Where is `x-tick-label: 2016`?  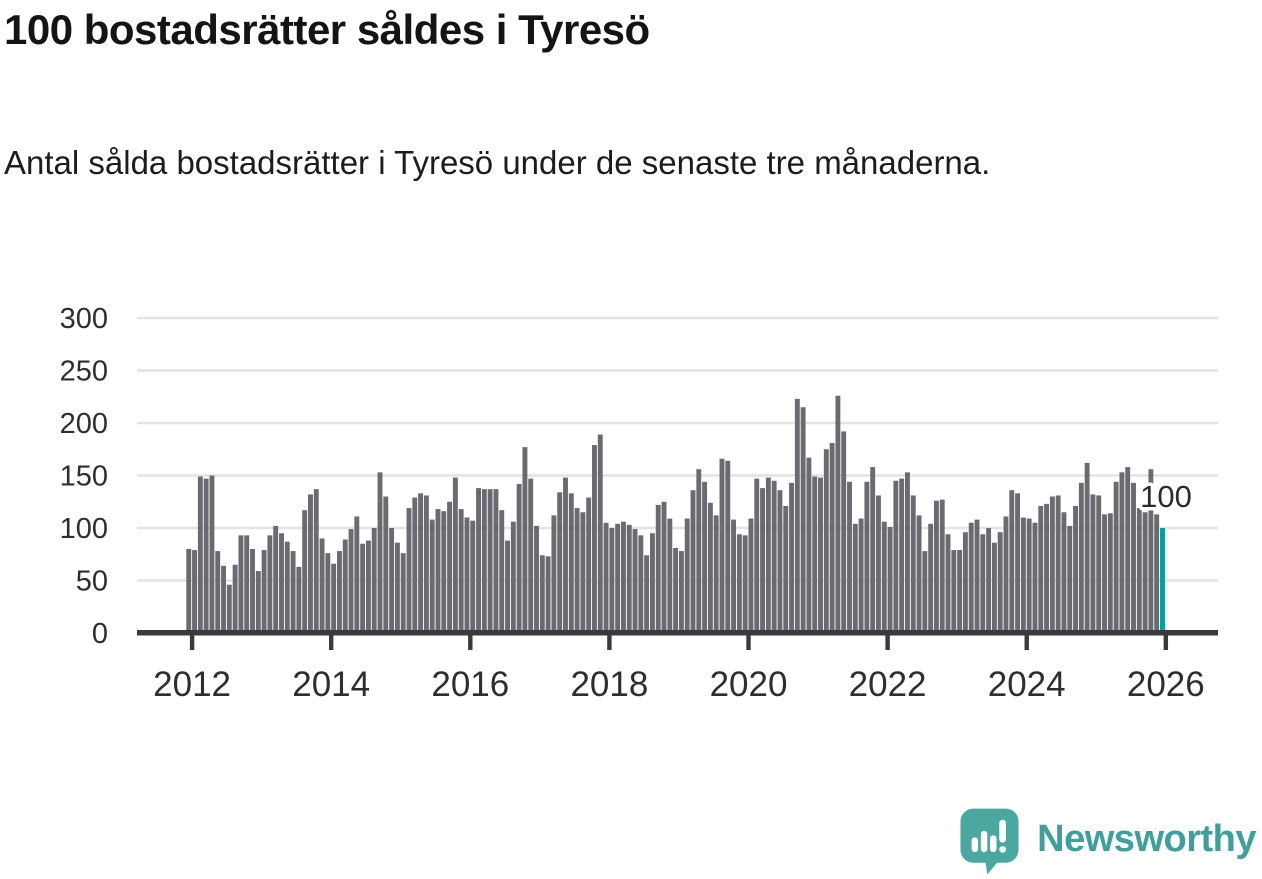
x-tick-label: 2016 is located at coordinates (470, 684).